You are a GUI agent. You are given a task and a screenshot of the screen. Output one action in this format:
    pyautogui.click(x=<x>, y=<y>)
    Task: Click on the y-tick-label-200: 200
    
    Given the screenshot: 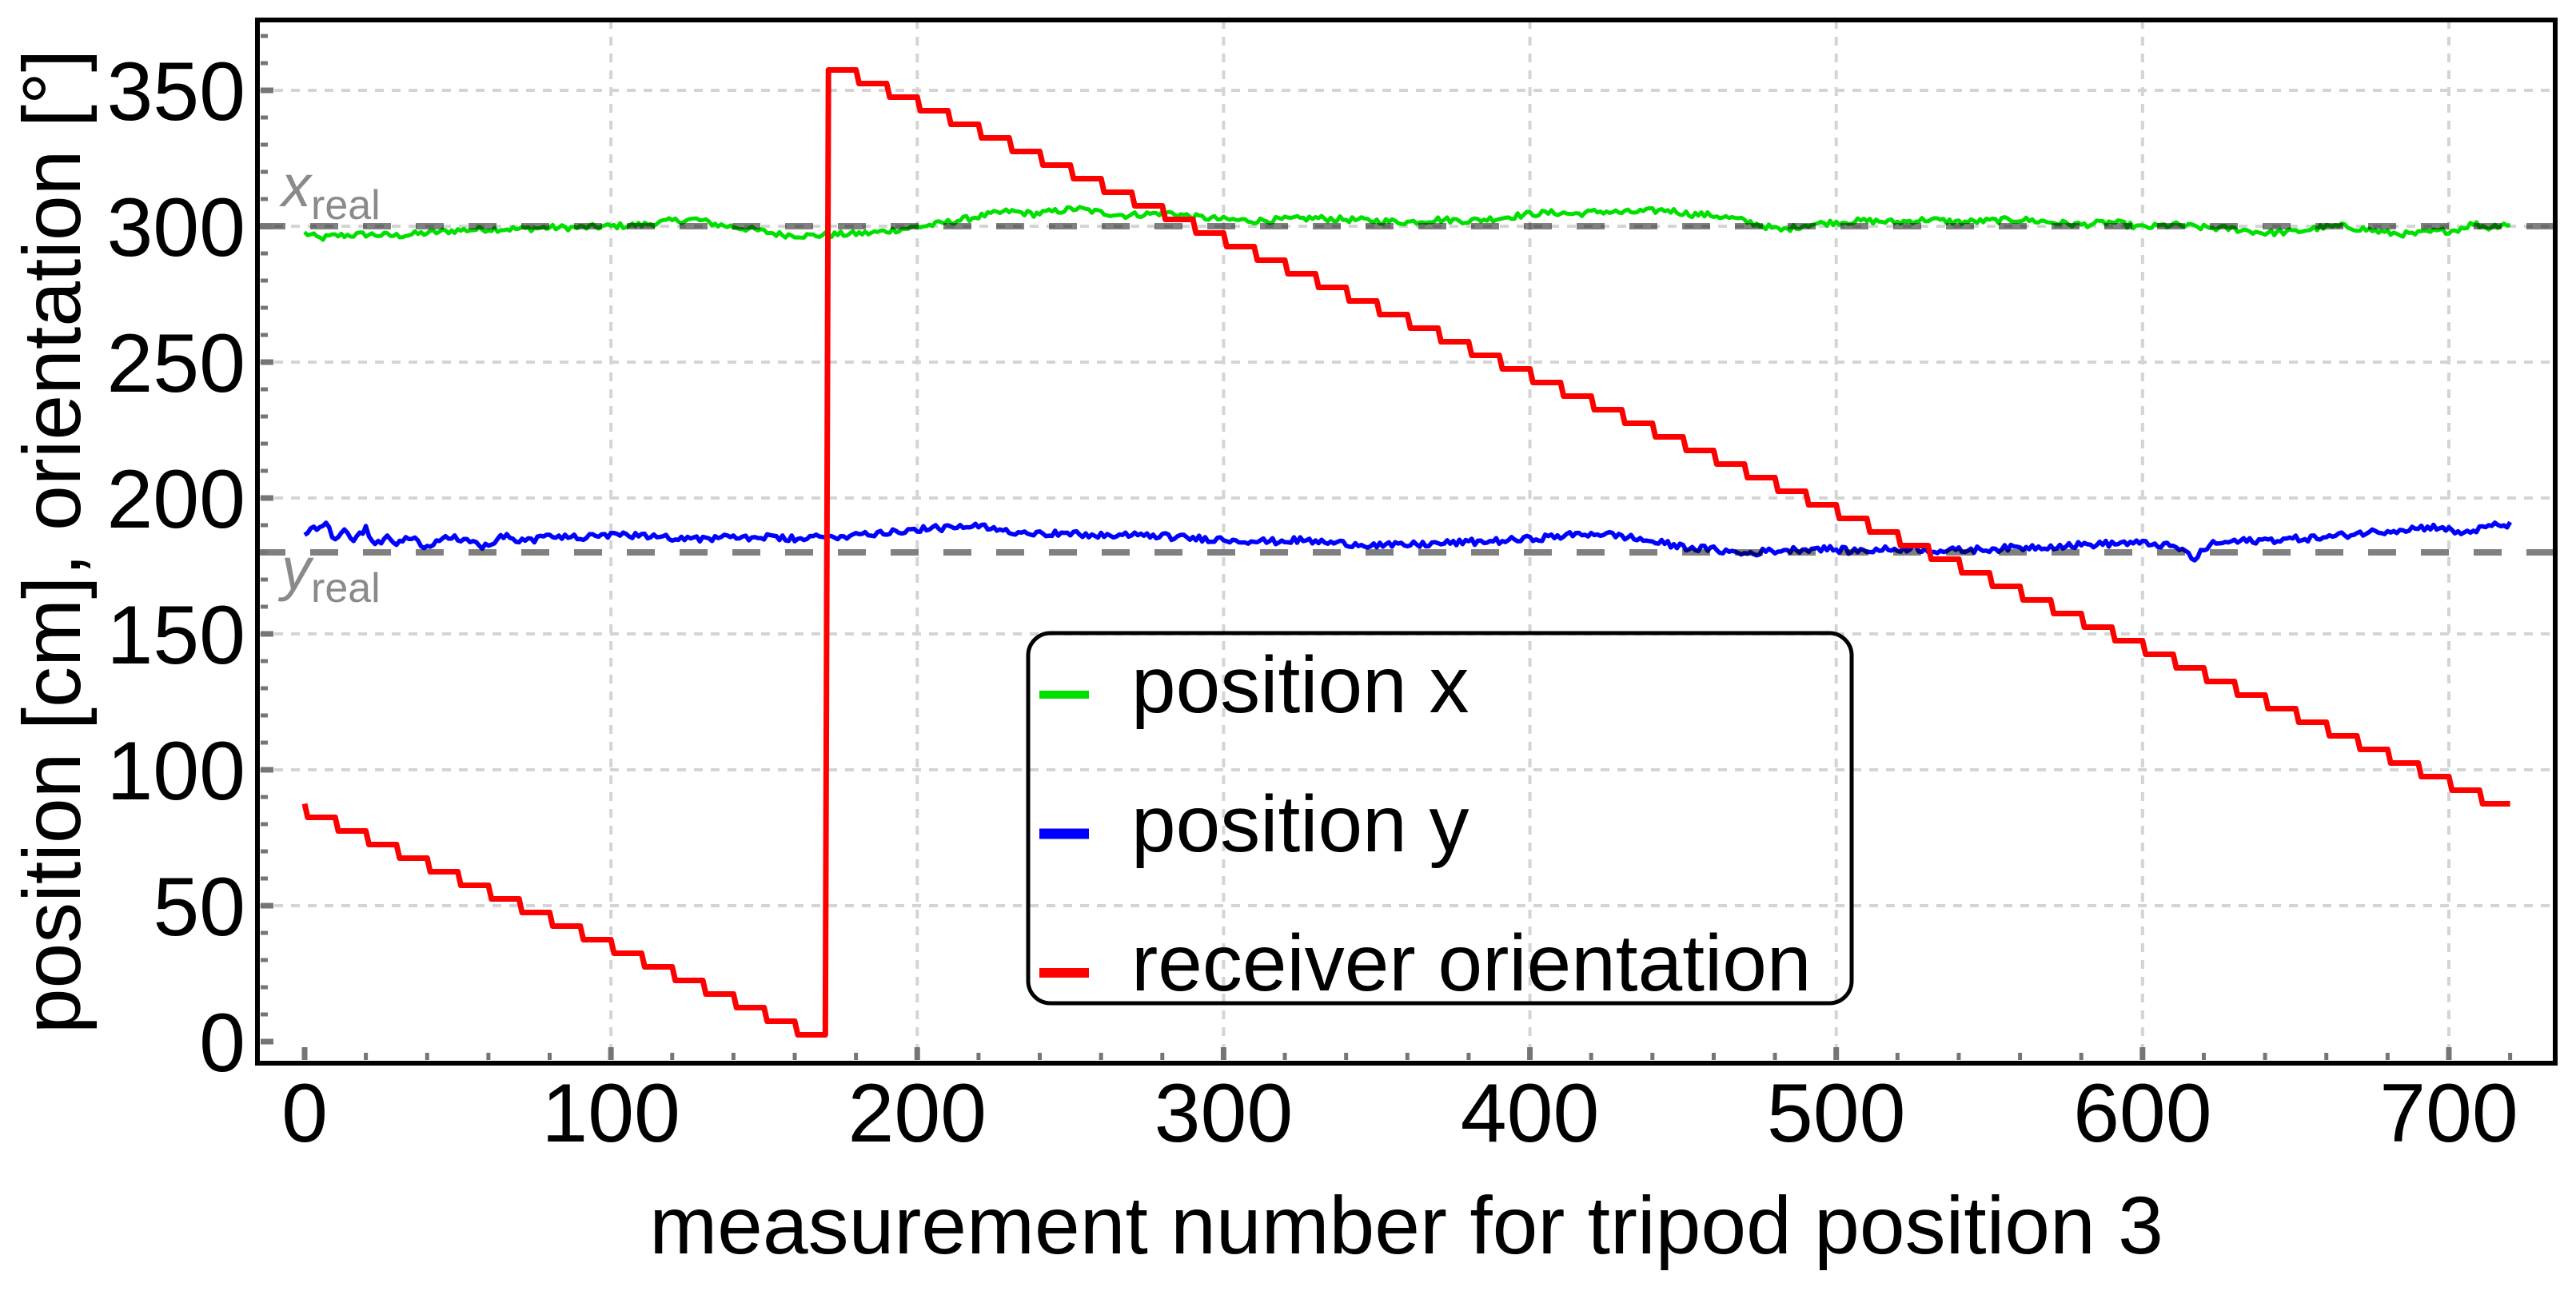 What is the action you would take?
    pyautogui.click(x=175, y=499)
    